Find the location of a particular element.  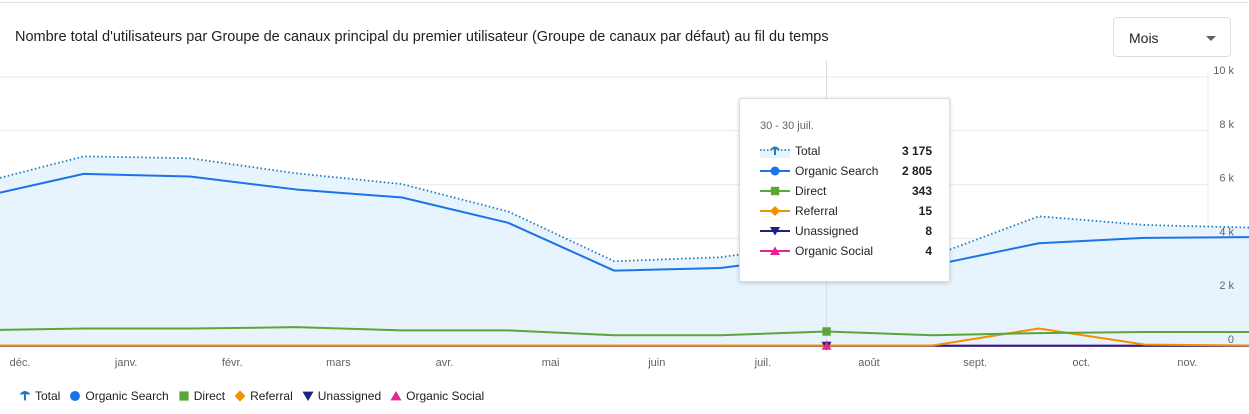

legend-item-organic-social: Organic Social is located at coordinates (436, 396).